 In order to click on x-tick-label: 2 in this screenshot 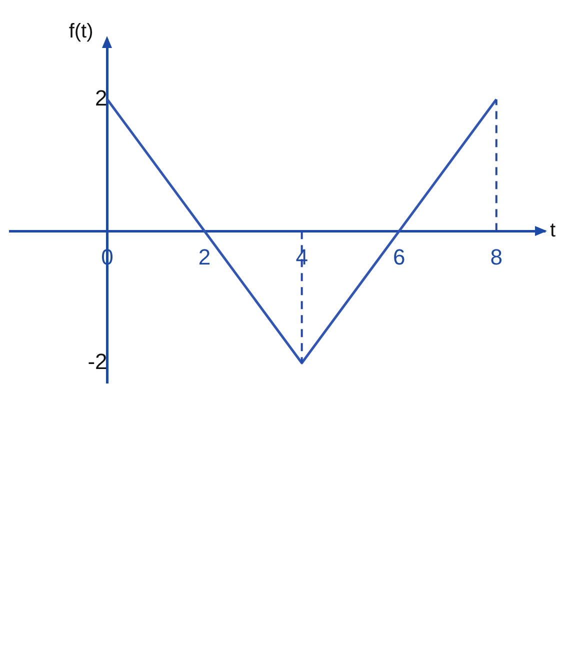, I will do `click(204, 257)`.